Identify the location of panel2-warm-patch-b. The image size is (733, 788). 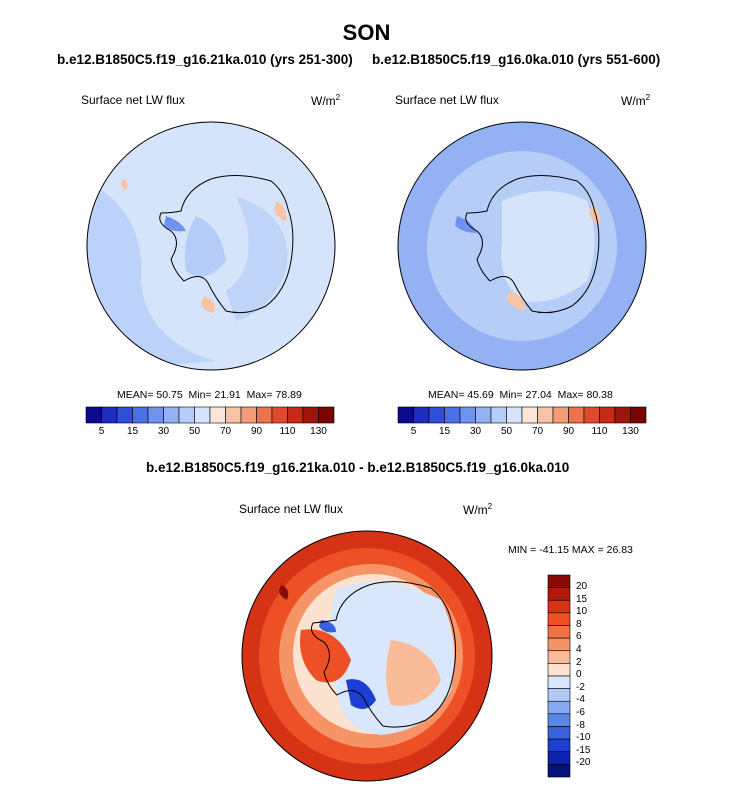
(516, 301).